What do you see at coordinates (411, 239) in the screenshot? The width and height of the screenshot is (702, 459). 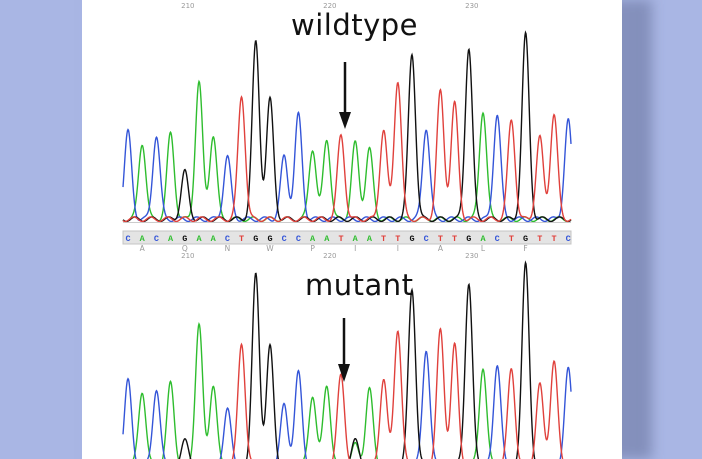 I see `base-call-20: G` at bounding box center [411, 239].